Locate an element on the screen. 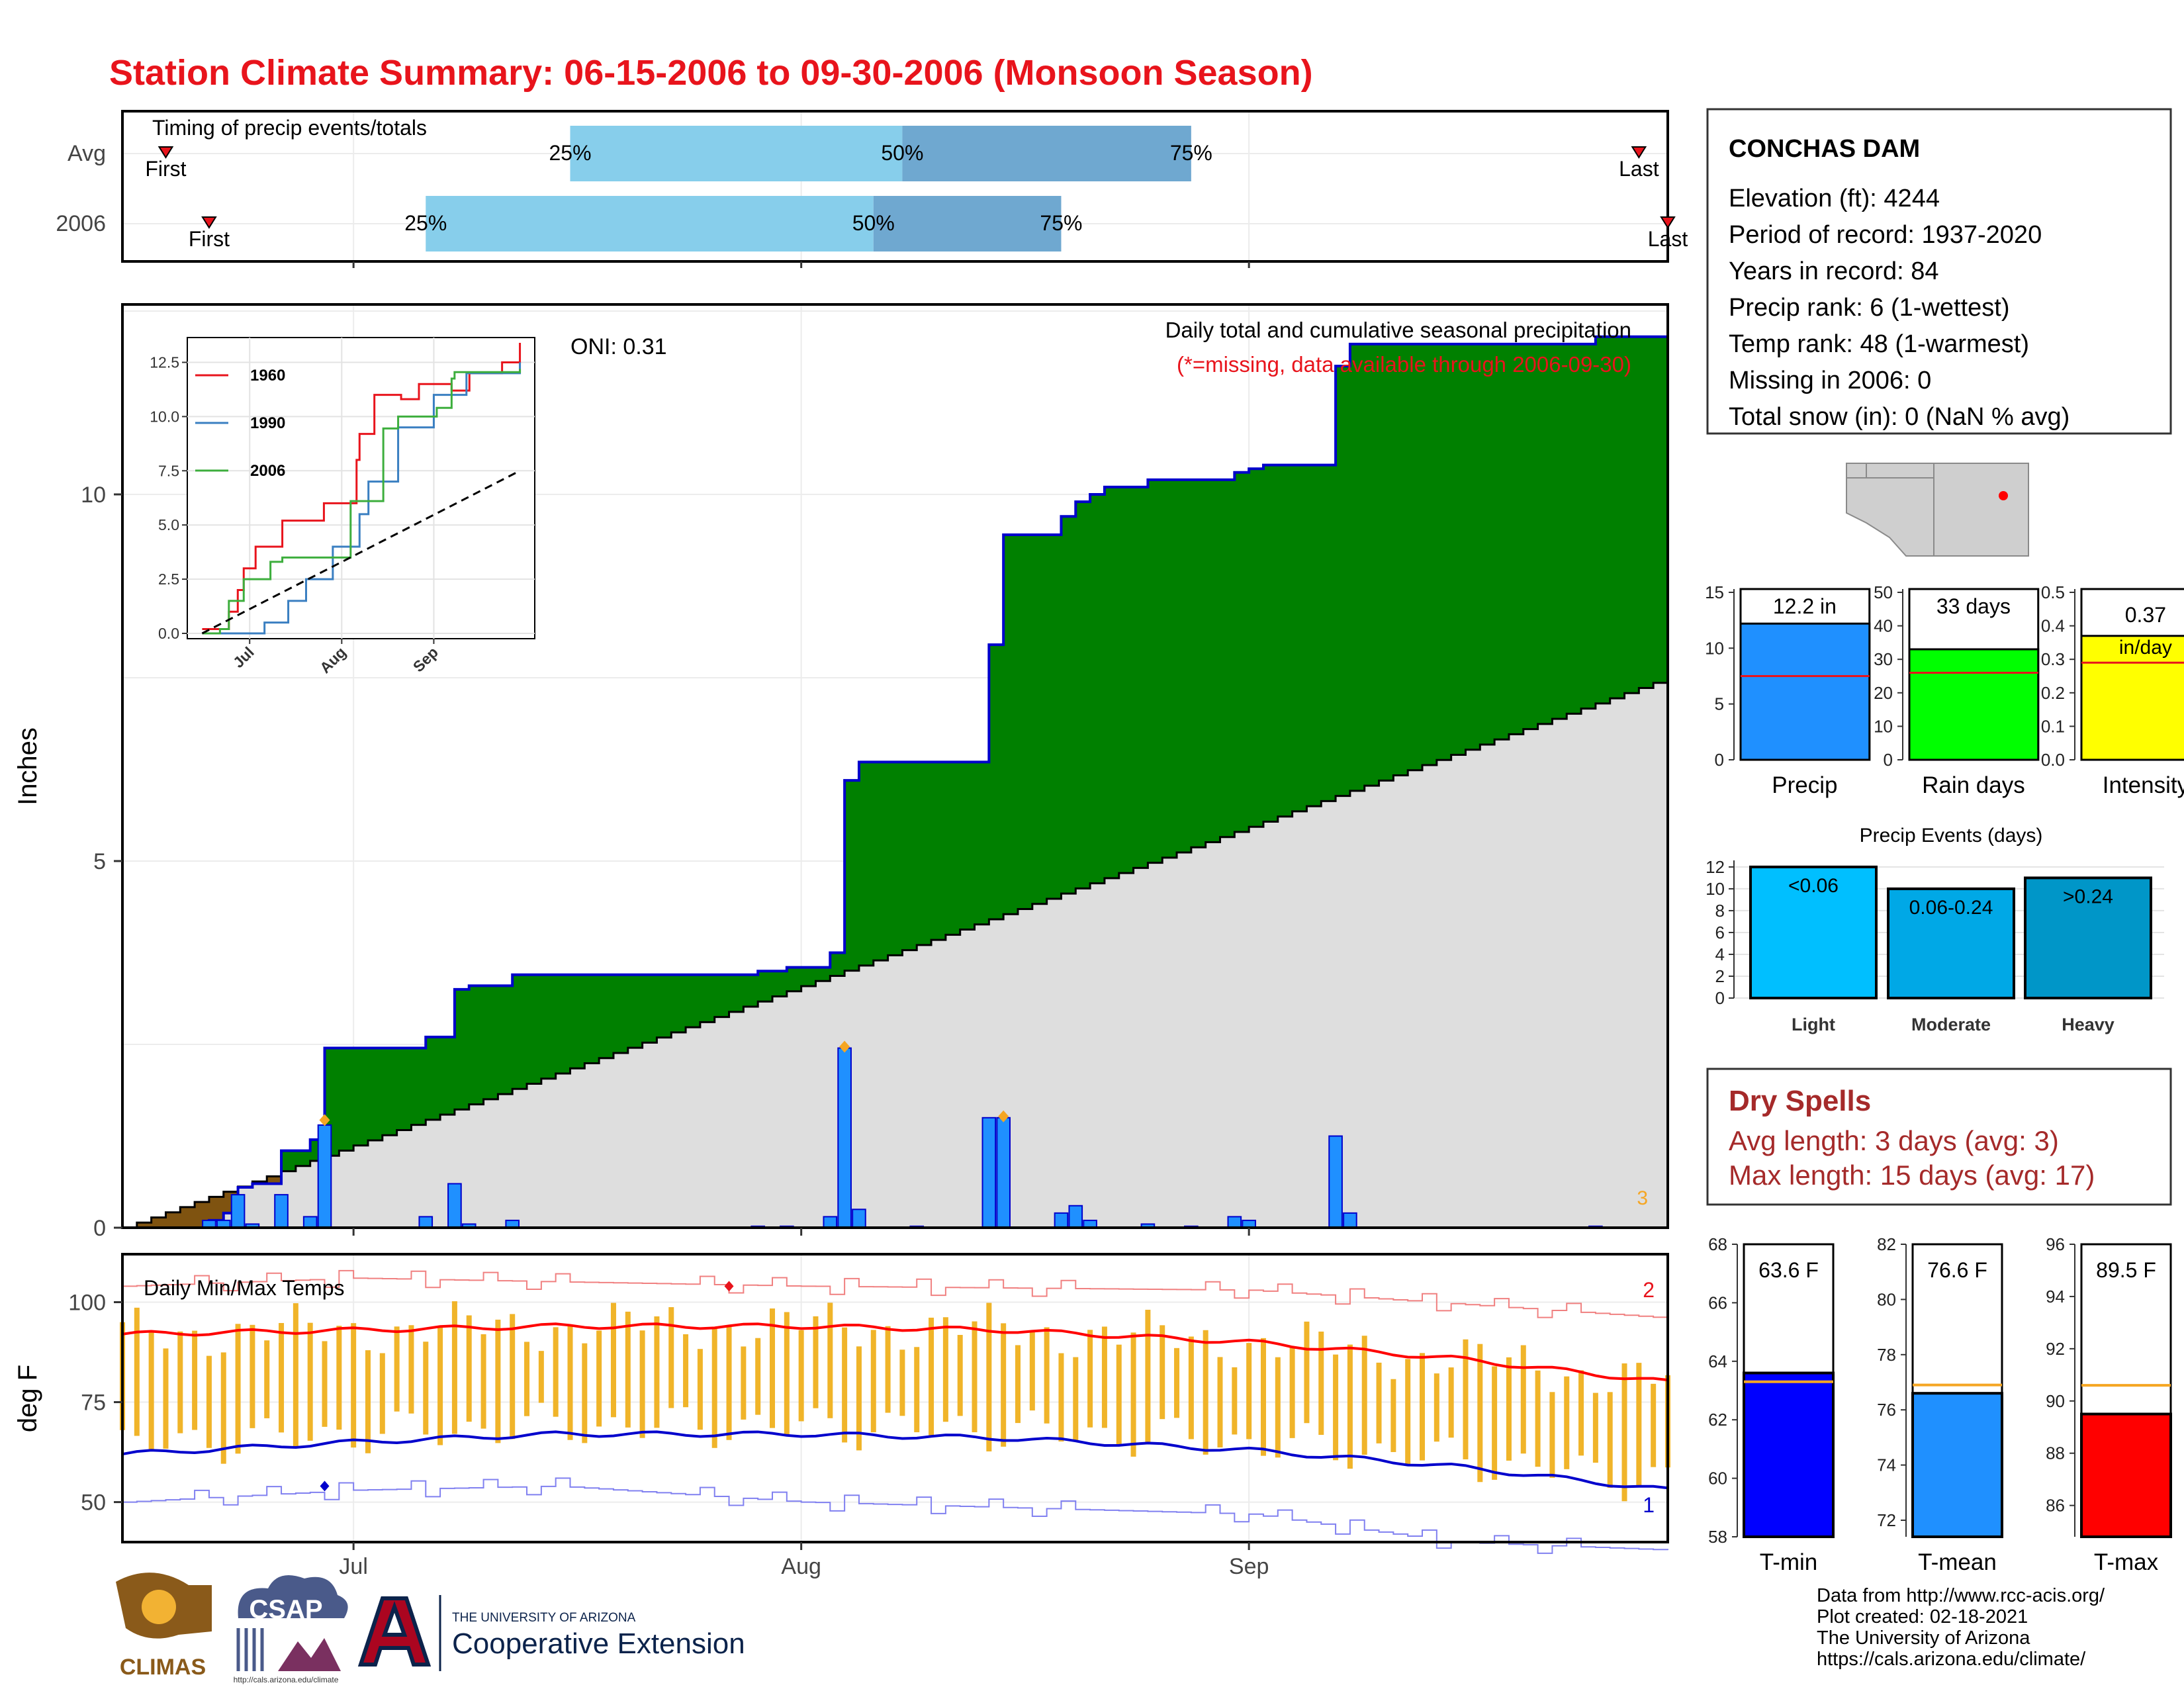 The width and height of the screenshot is (2184, 1691). inset-series-line-1990 is located at coordinates (362, 499).